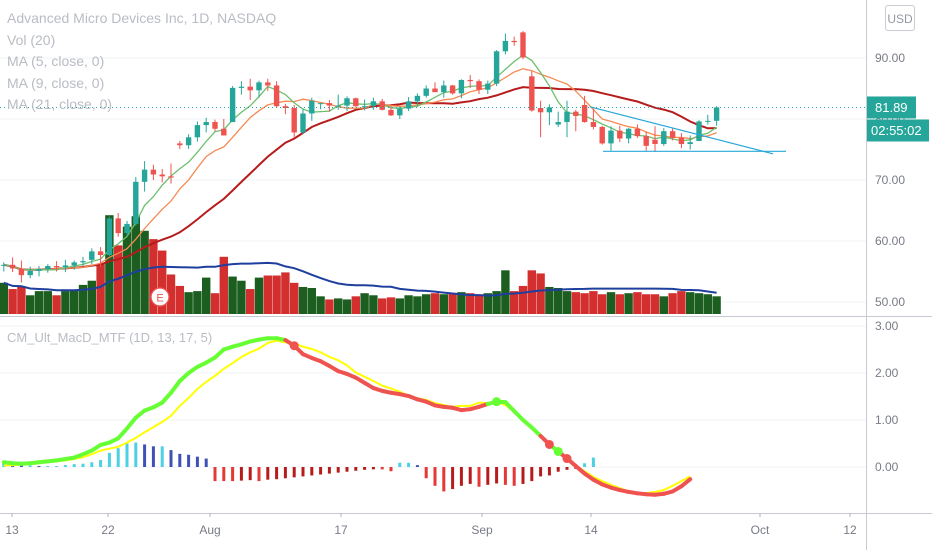  Describe the element at coordinates (141, 105) in the screenshot. I see `indicator-ma21: MA (21, close, 0)` at that location.